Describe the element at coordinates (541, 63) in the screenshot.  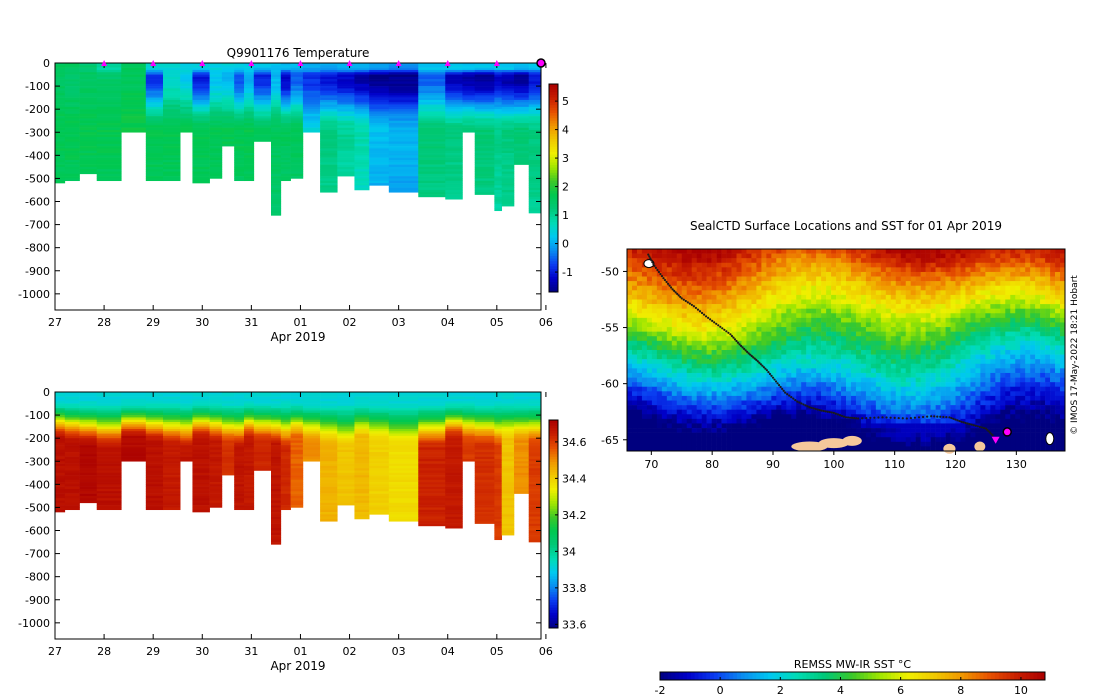
I see `latest-profile-marker` at that location.